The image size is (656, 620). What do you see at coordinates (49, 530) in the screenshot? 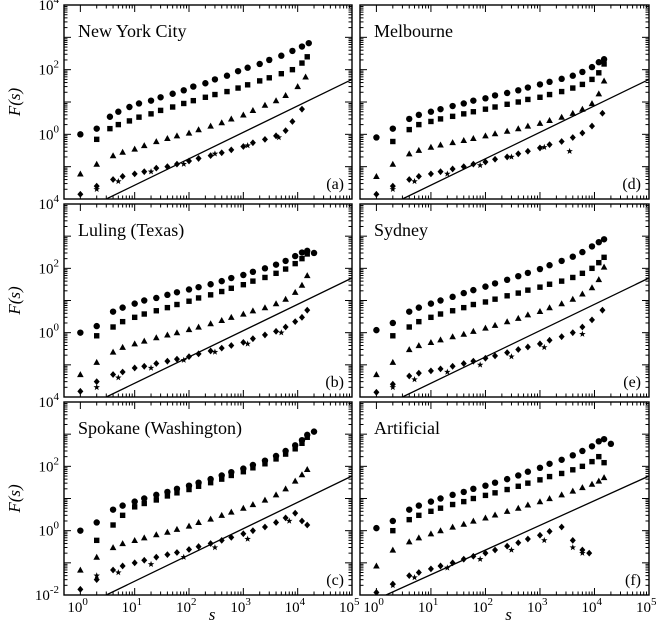
I see `y-tick-label: 10⁰` at bounding box center [49, 530].